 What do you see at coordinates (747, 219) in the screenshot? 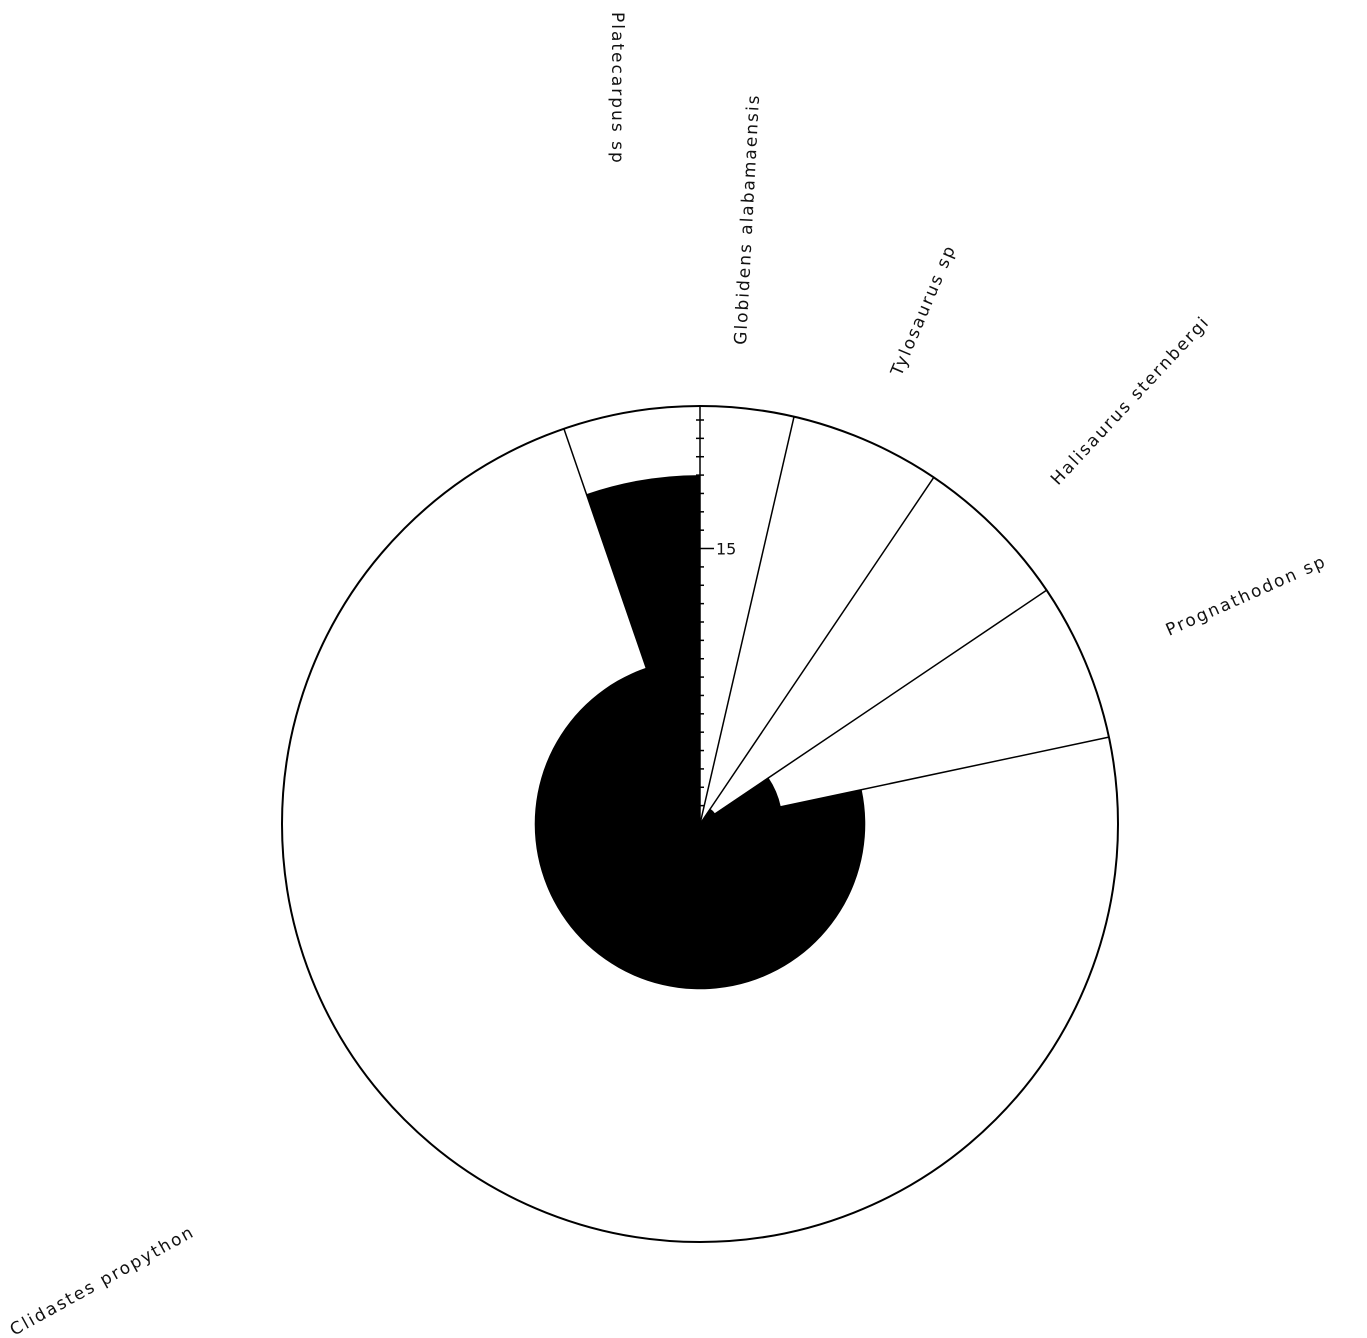
I see `label-globidens: Globidens alabamaensis` at bounding box center [747, 219].